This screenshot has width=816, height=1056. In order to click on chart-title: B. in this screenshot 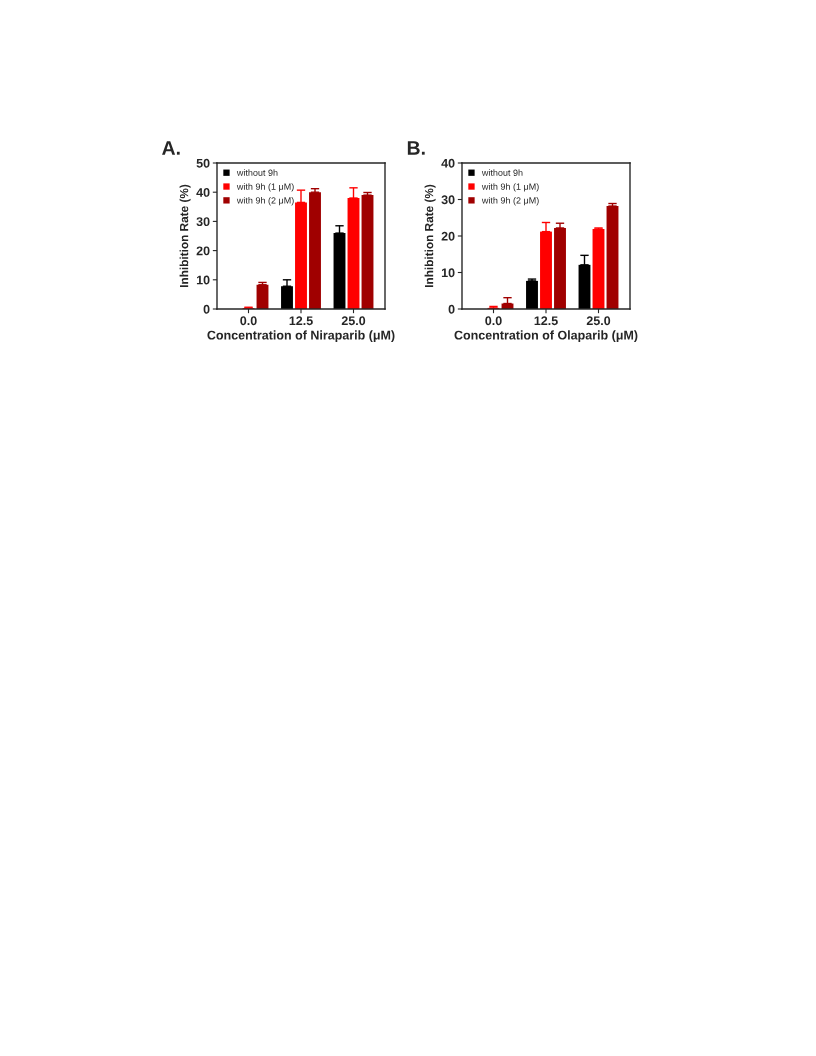, I will do `click(416, 148)`.